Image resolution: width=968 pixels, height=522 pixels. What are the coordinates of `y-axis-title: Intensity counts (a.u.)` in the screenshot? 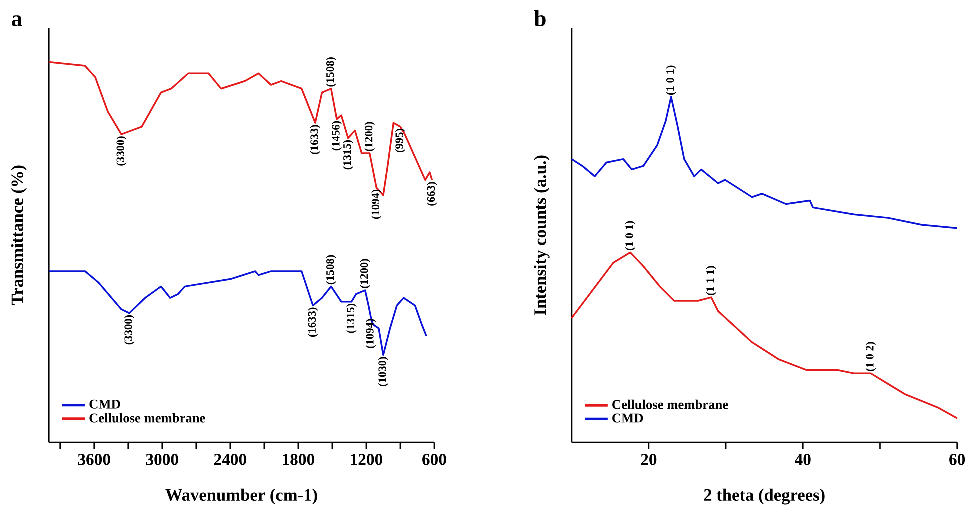 It's located at (542, 236).